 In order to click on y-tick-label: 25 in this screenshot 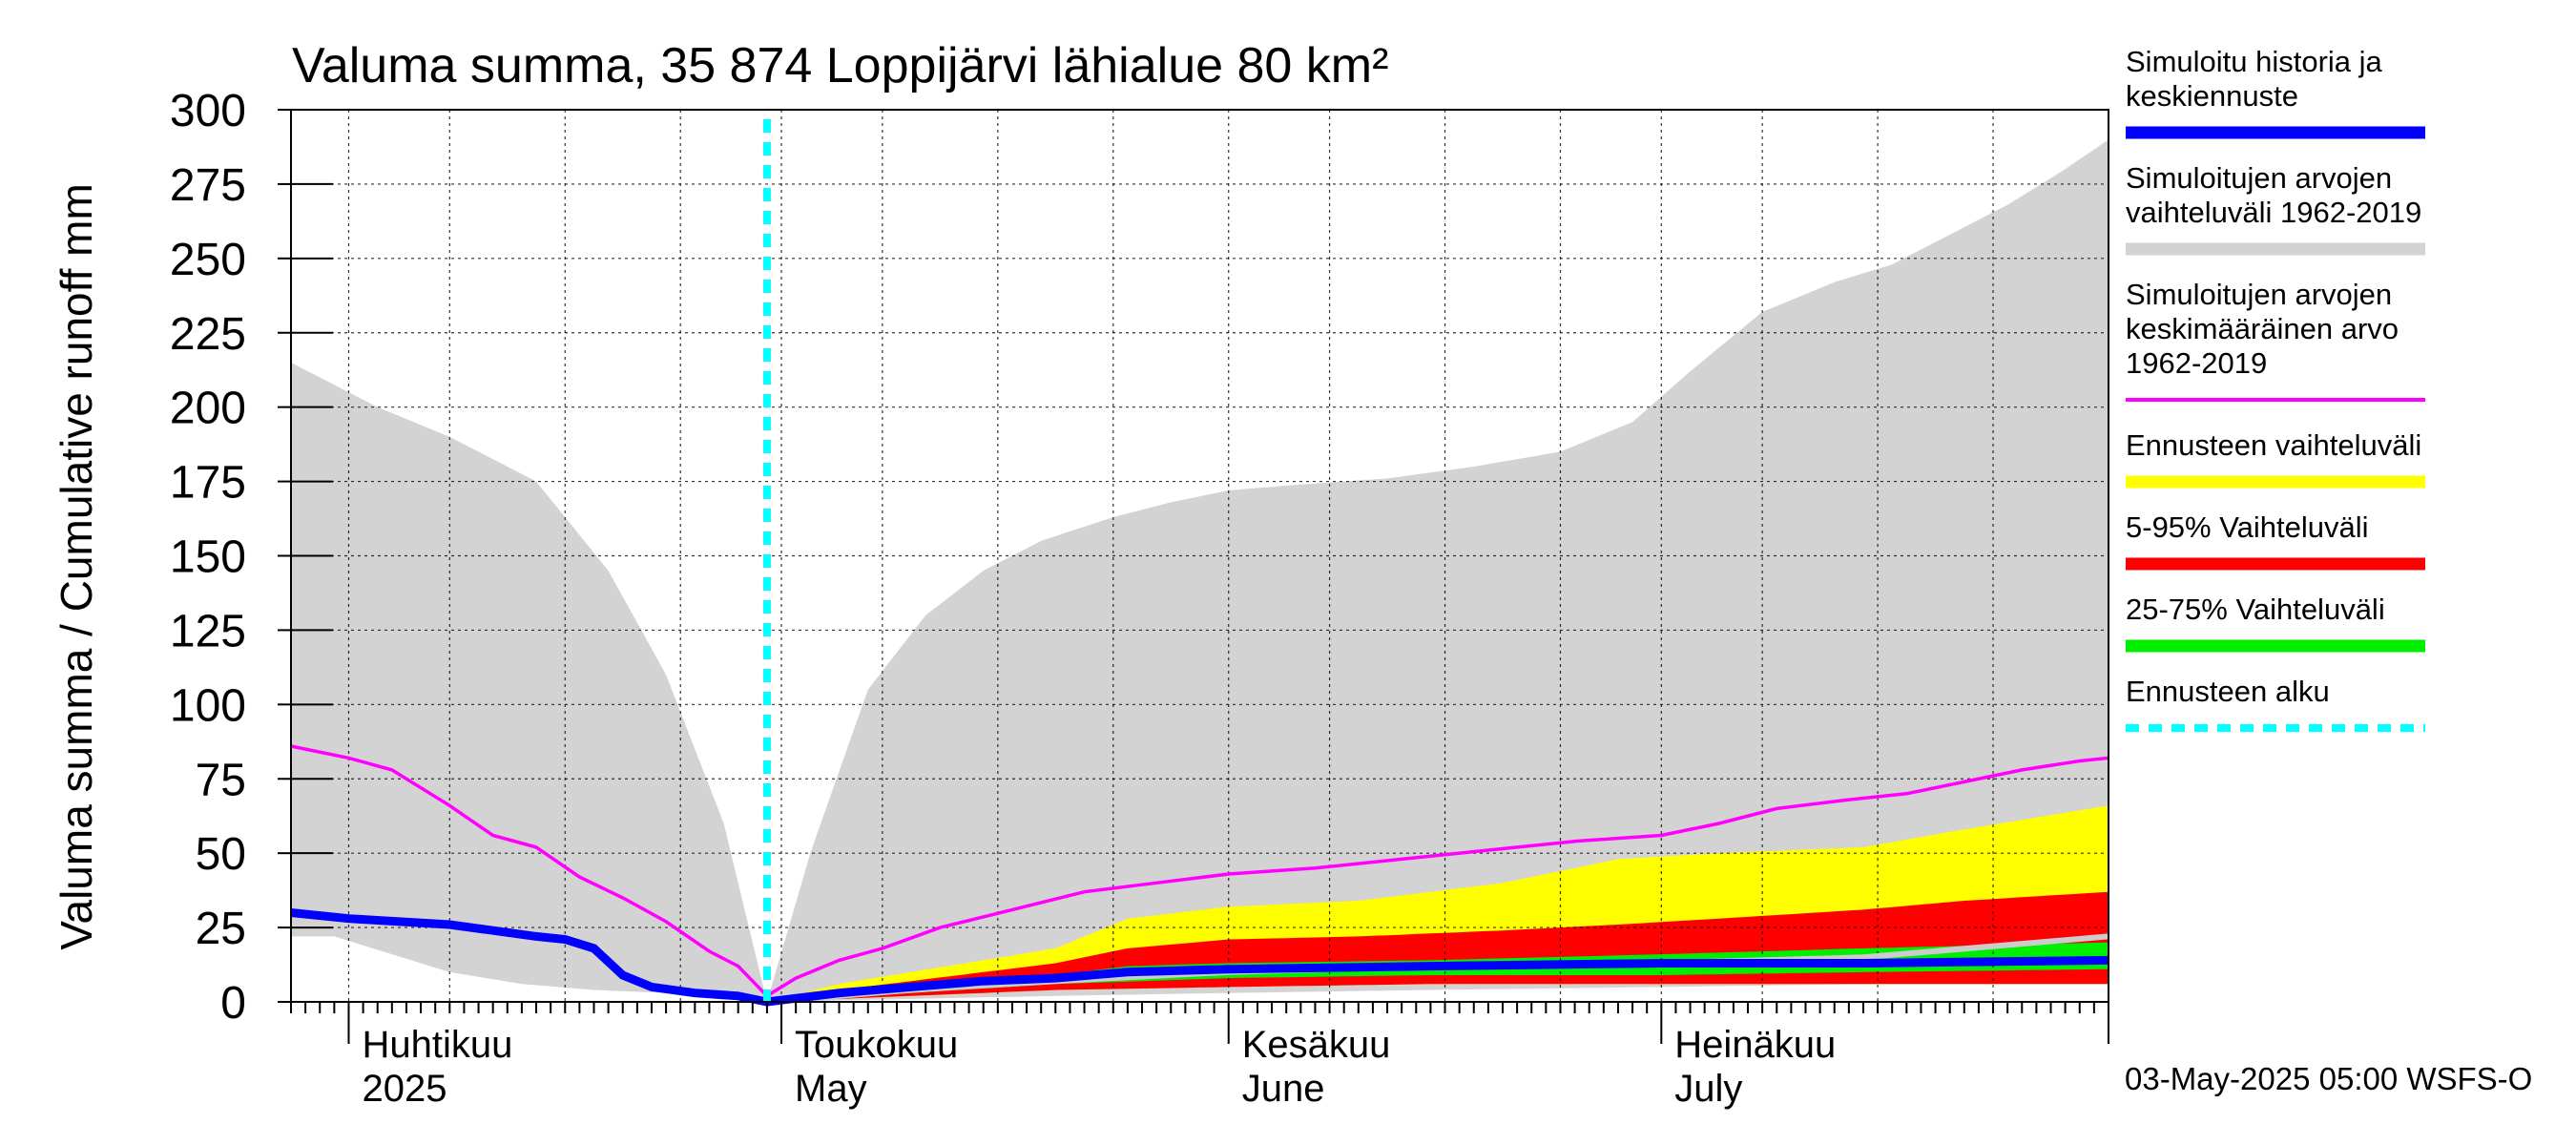, I will do `click(221, 929)`.